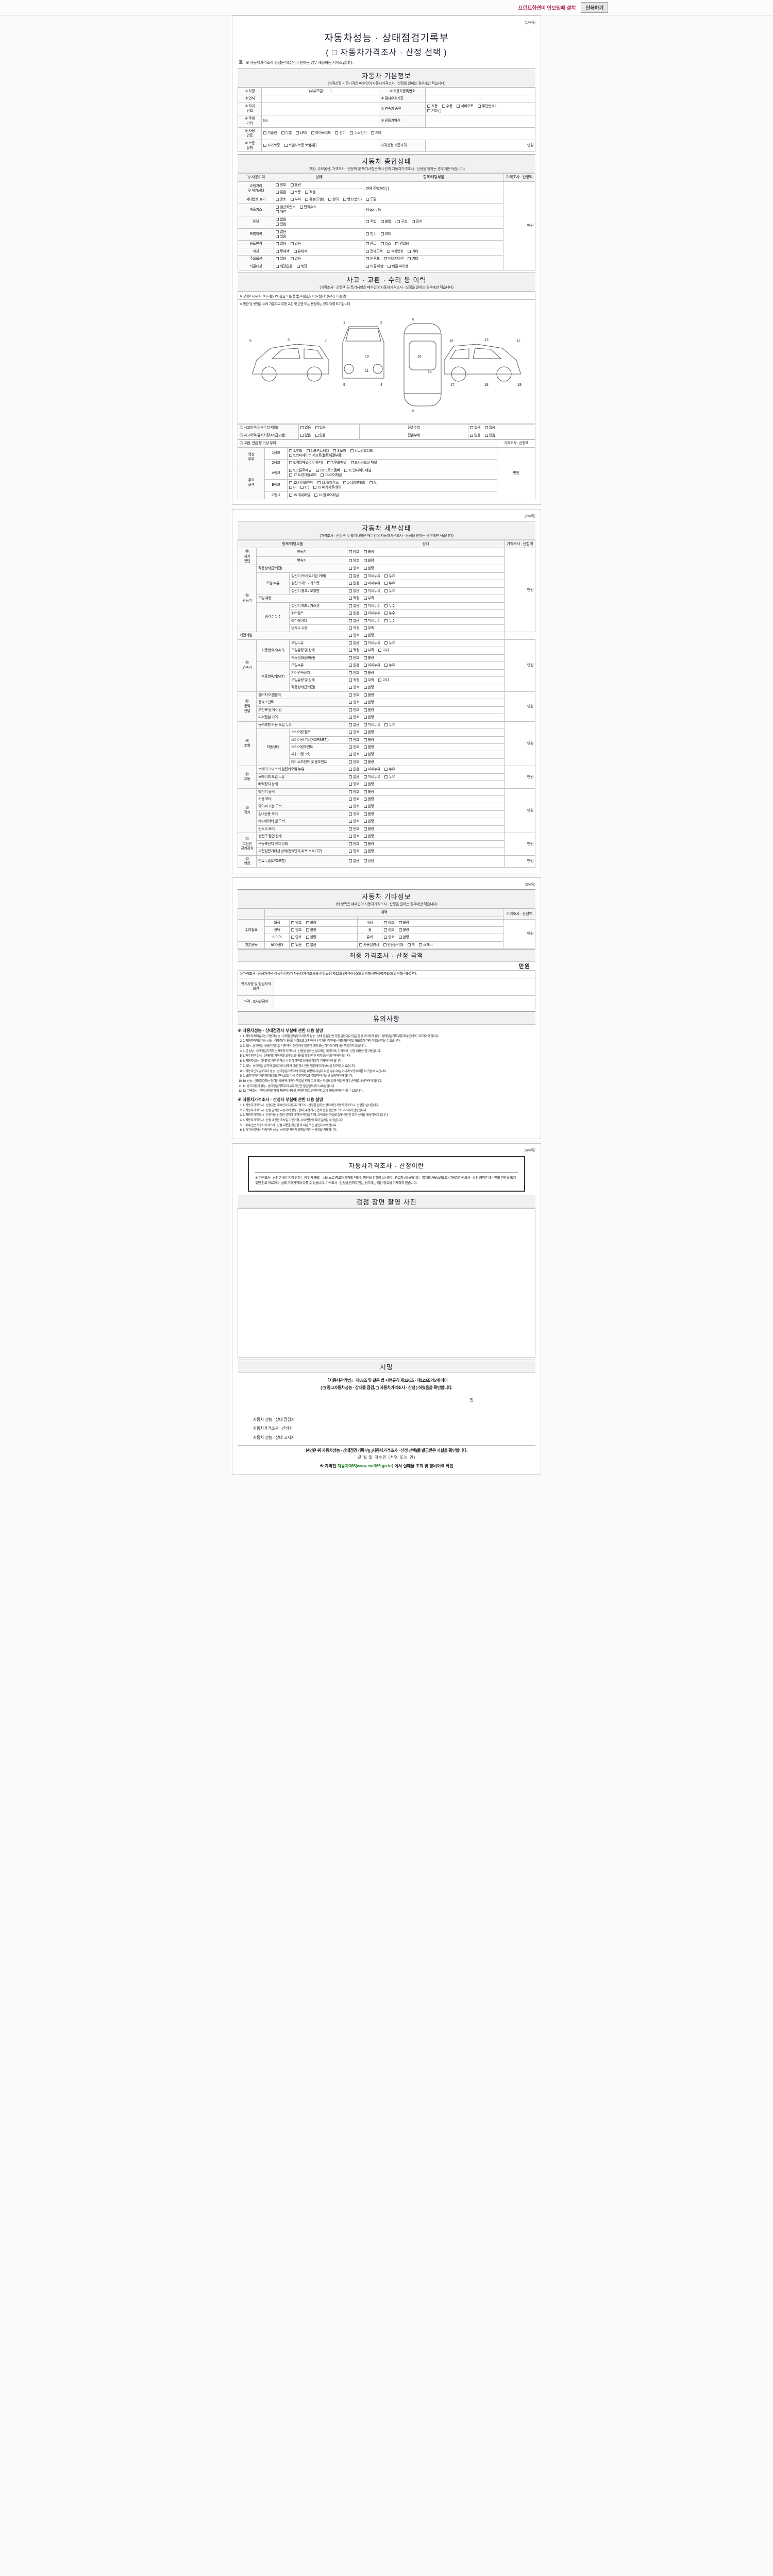 This screenshot has height=2576, width=773. Describe the element at coordinates (426, 755) in the screenshot. I see `state-power-crank: 양호 불량` at that location.